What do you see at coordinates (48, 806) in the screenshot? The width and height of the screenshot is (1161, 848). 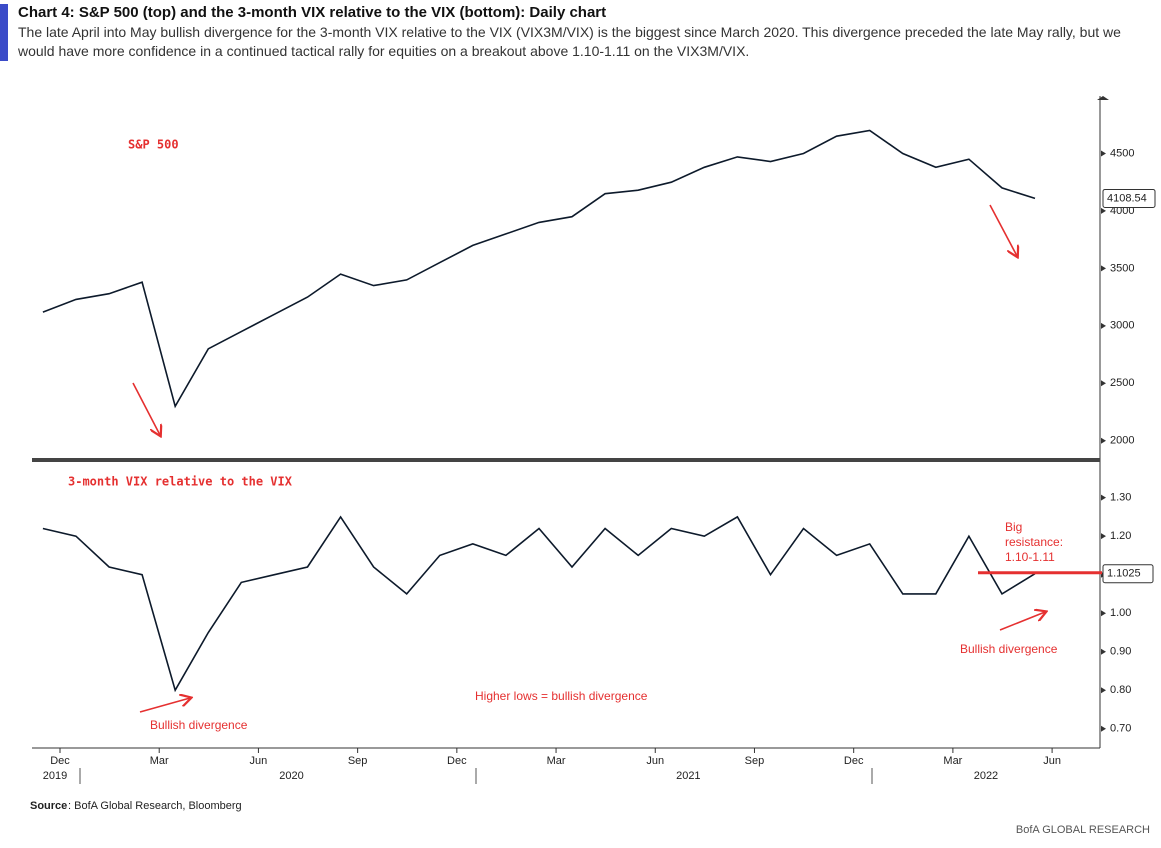 I see `source-label: Source` at bounding box center [48, 806].